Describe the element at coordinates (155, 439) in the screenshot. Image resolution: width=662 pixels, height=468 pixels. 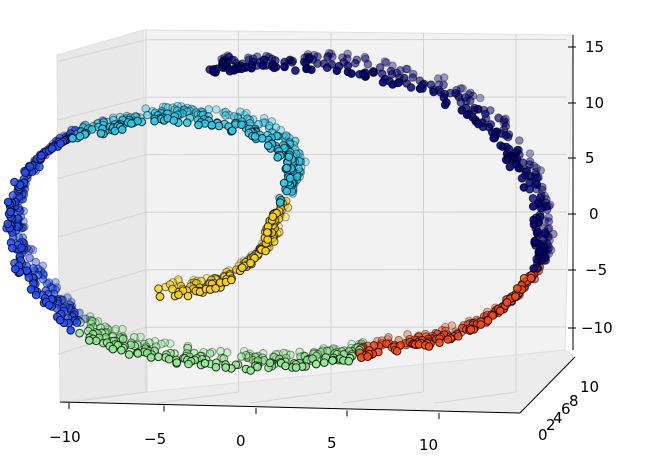
I see `x-tick-label: −5` at that location.